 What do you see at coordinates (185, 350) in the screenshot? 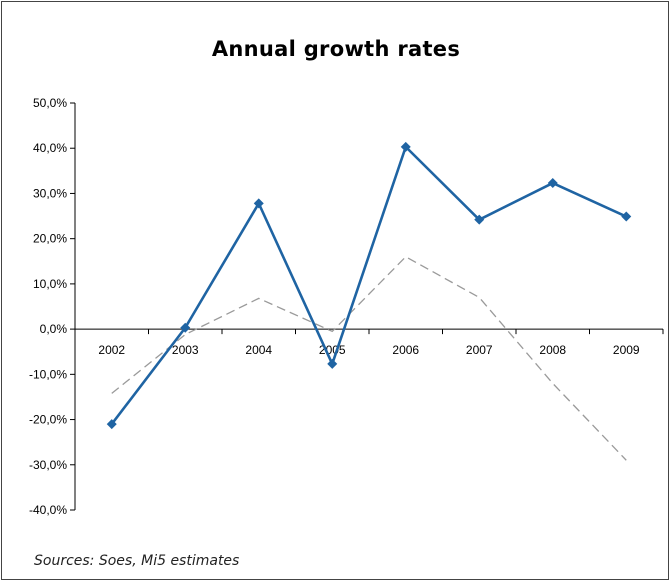
I see `x-tick-label: 2003` at bounding box center [185, 350].